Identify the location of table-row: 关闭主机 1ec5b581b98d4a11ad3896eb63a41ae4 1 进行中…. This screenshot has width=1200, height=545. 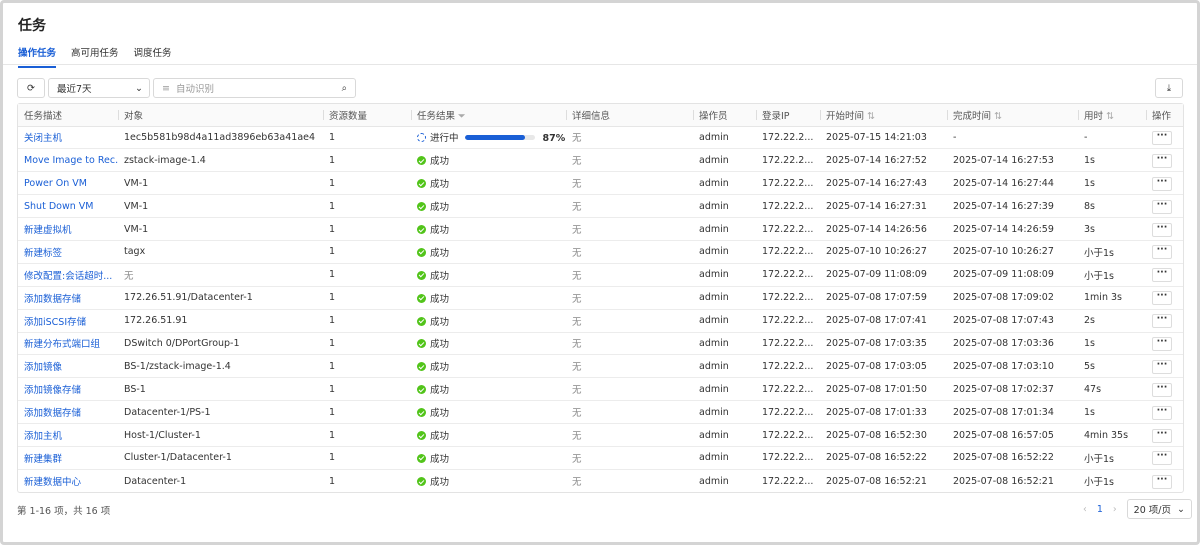
(600, 138).